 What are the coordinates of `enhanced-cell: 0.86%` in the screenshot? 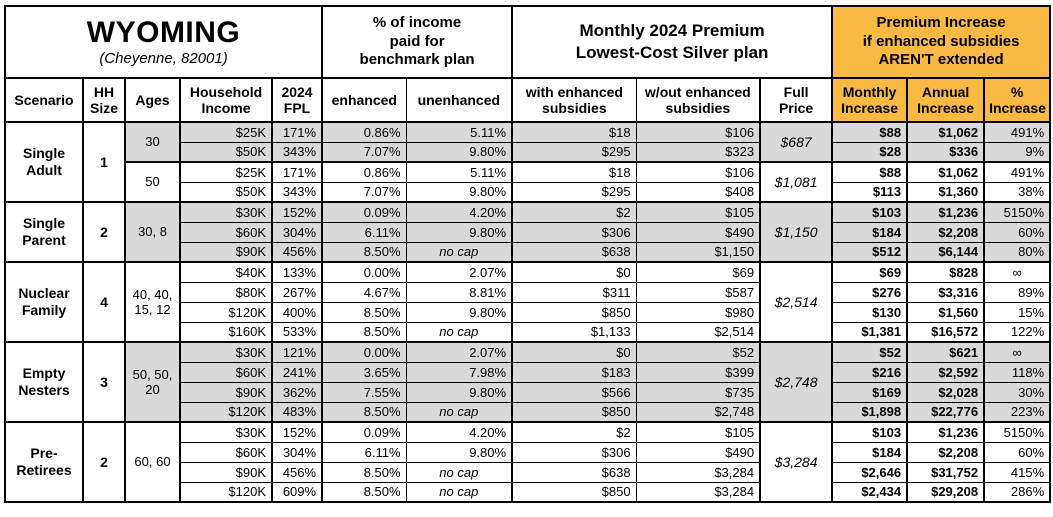 It's located at (364, 172).